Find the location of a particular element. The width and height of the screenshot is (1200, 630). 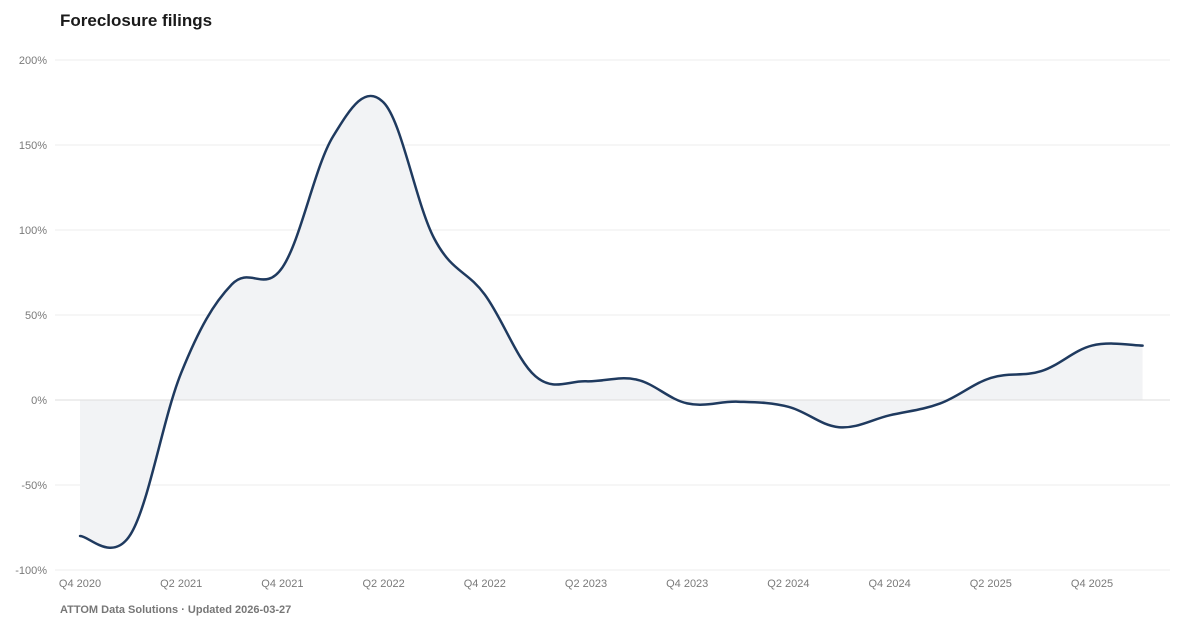

x-tick-label: Q4 2023 is located at coordinates (687, 584).